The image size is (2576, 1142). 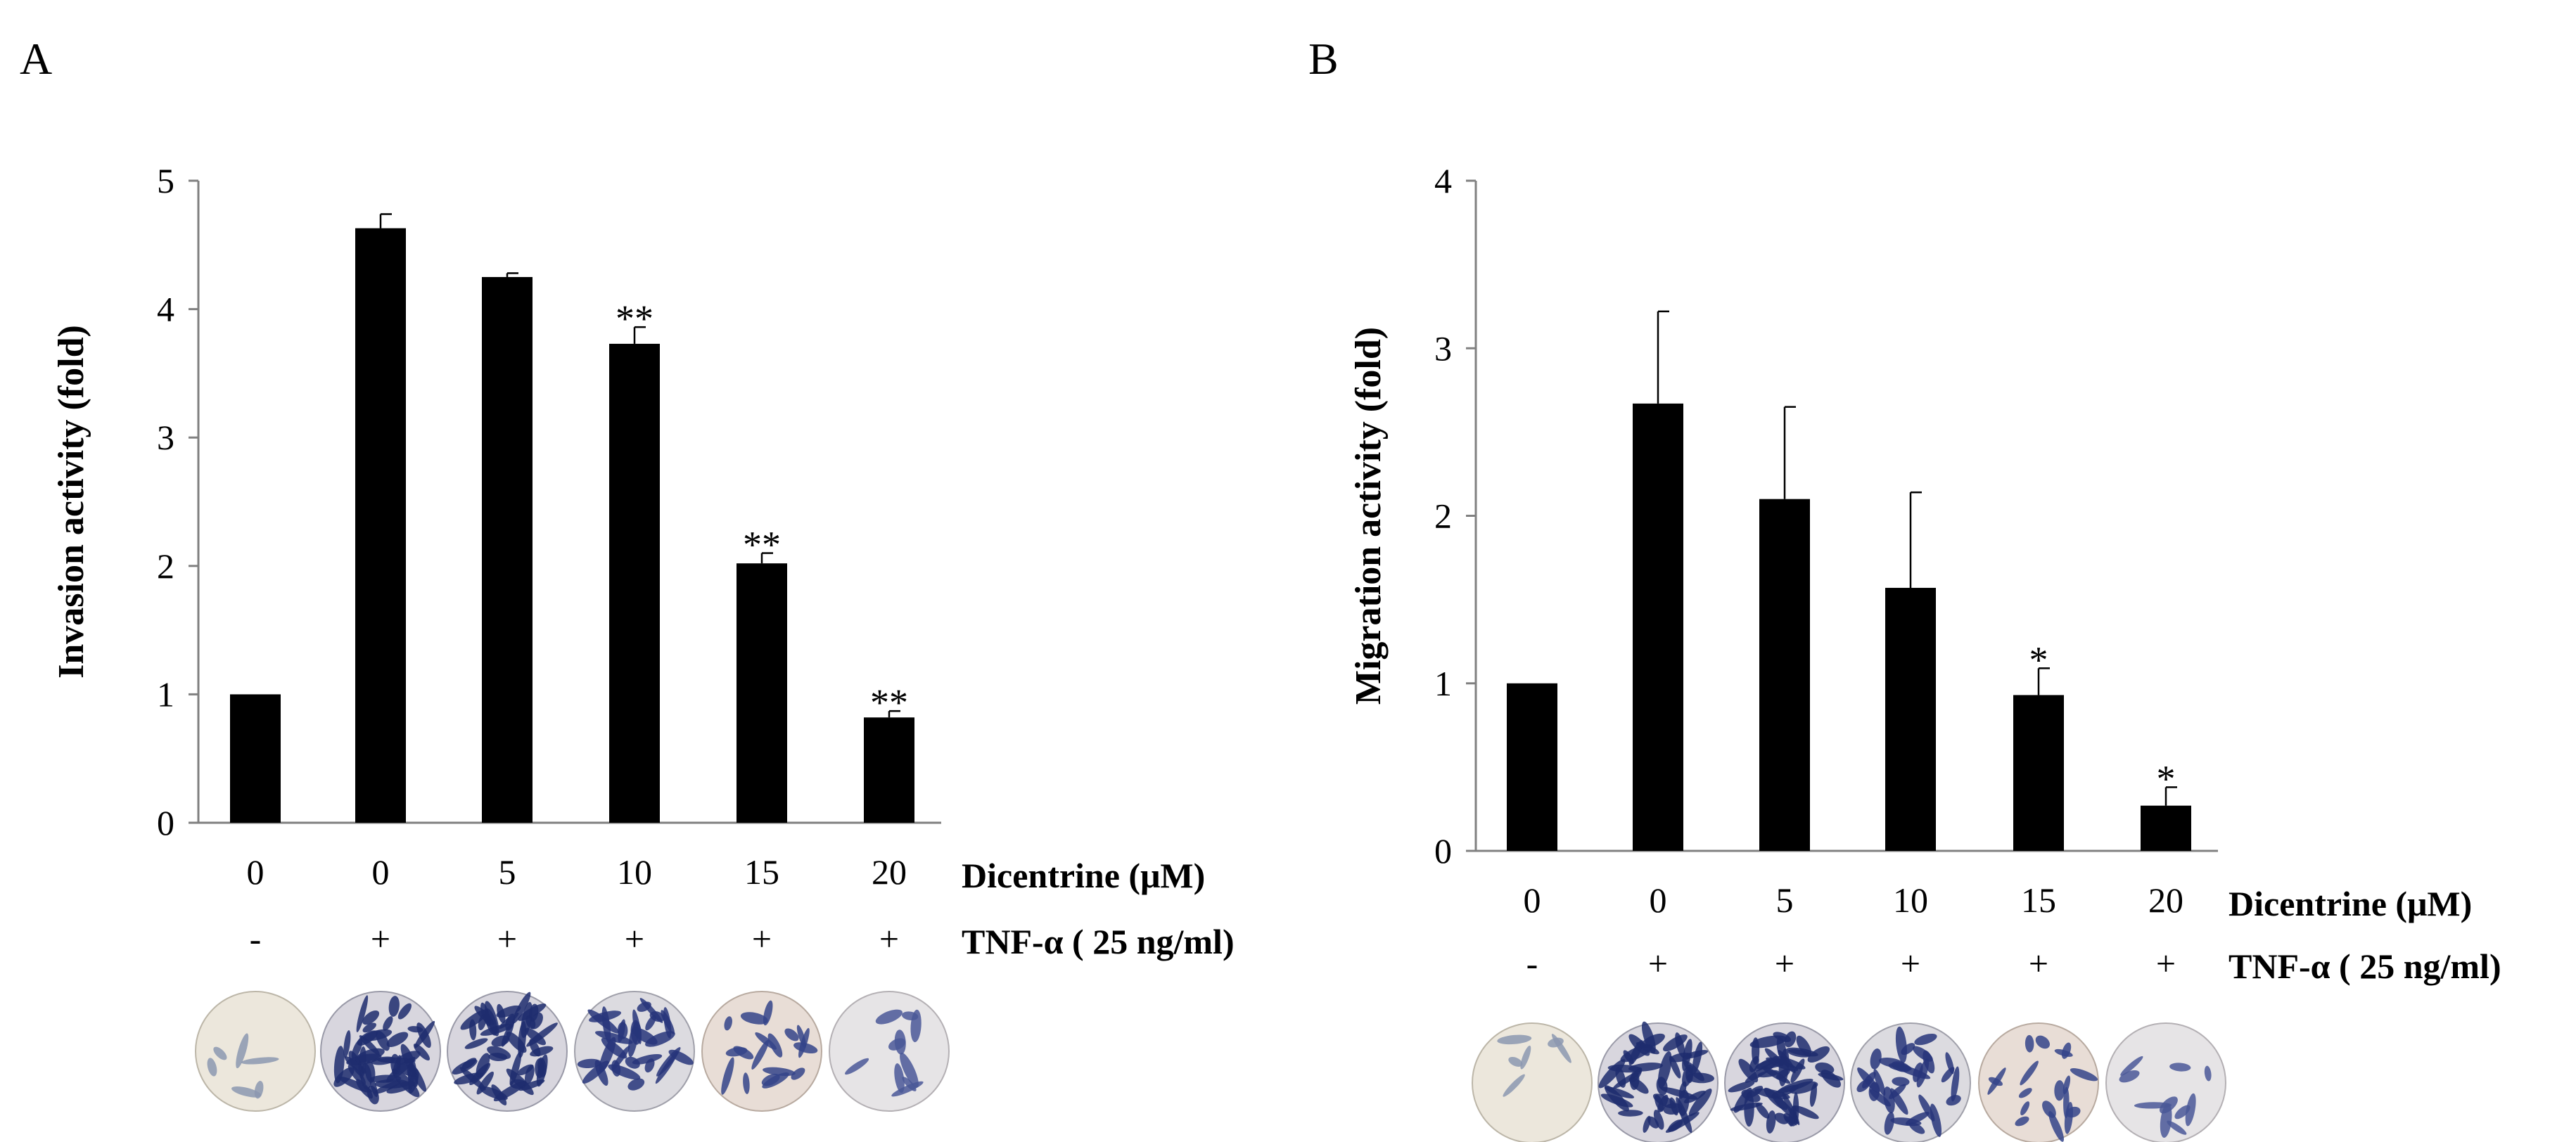 I want to click on well-light-invasion-icon, so click(x=761, y=1051).